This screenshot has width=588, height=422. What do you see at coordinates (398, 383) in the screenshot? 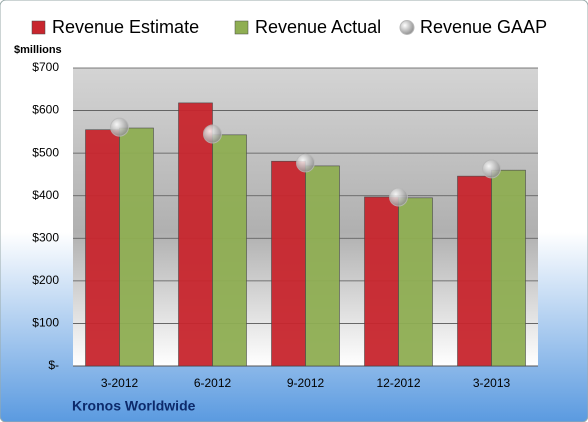
I see `x-tick-label: 12-2012` at bounding box center [398, 383].